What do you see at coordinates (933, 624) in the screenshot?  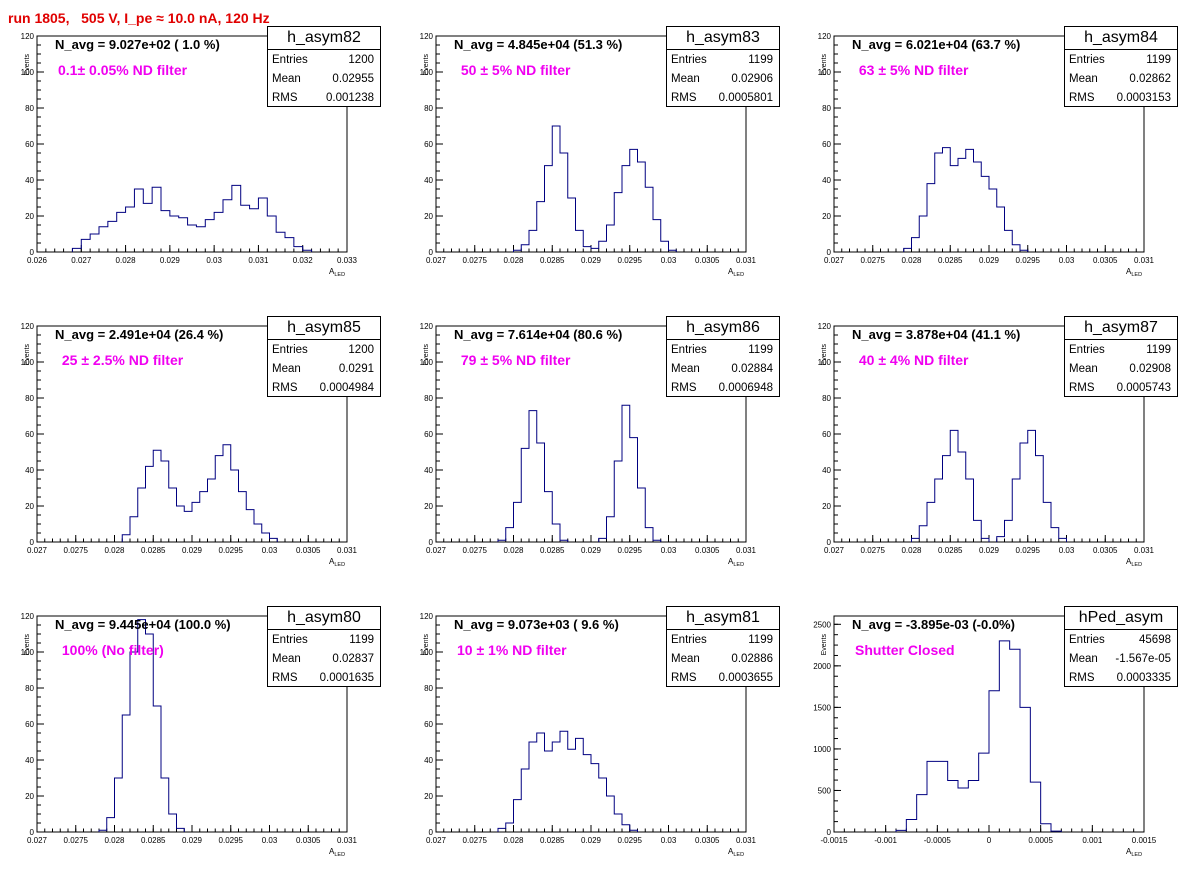 I see `navg-label: N_avg = -3.895e-03 (-0.0%)` at bounding box center [933, 624].